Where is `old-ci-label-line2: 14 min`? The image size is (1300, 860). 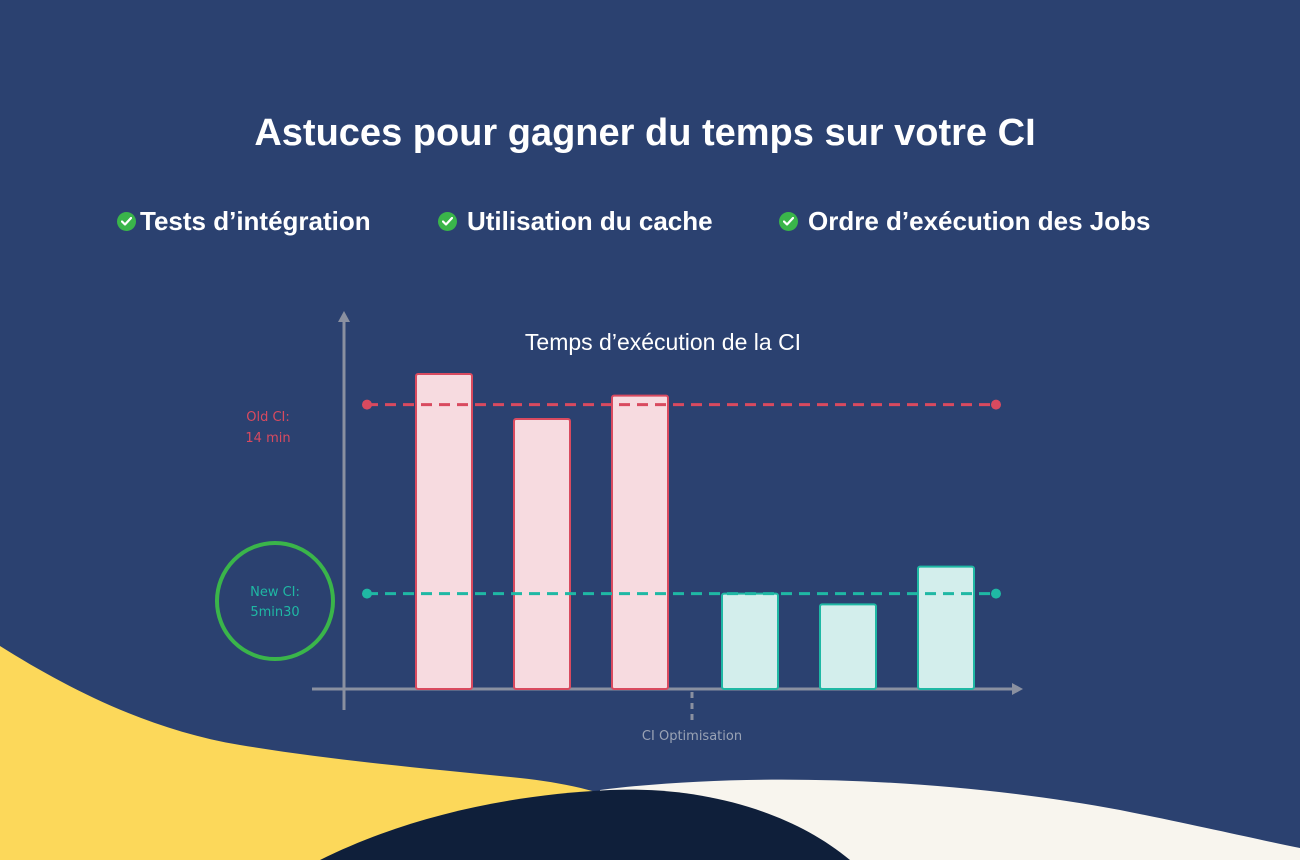 old-ci-label-line2: 14 min is located at coordinates (267, 438).